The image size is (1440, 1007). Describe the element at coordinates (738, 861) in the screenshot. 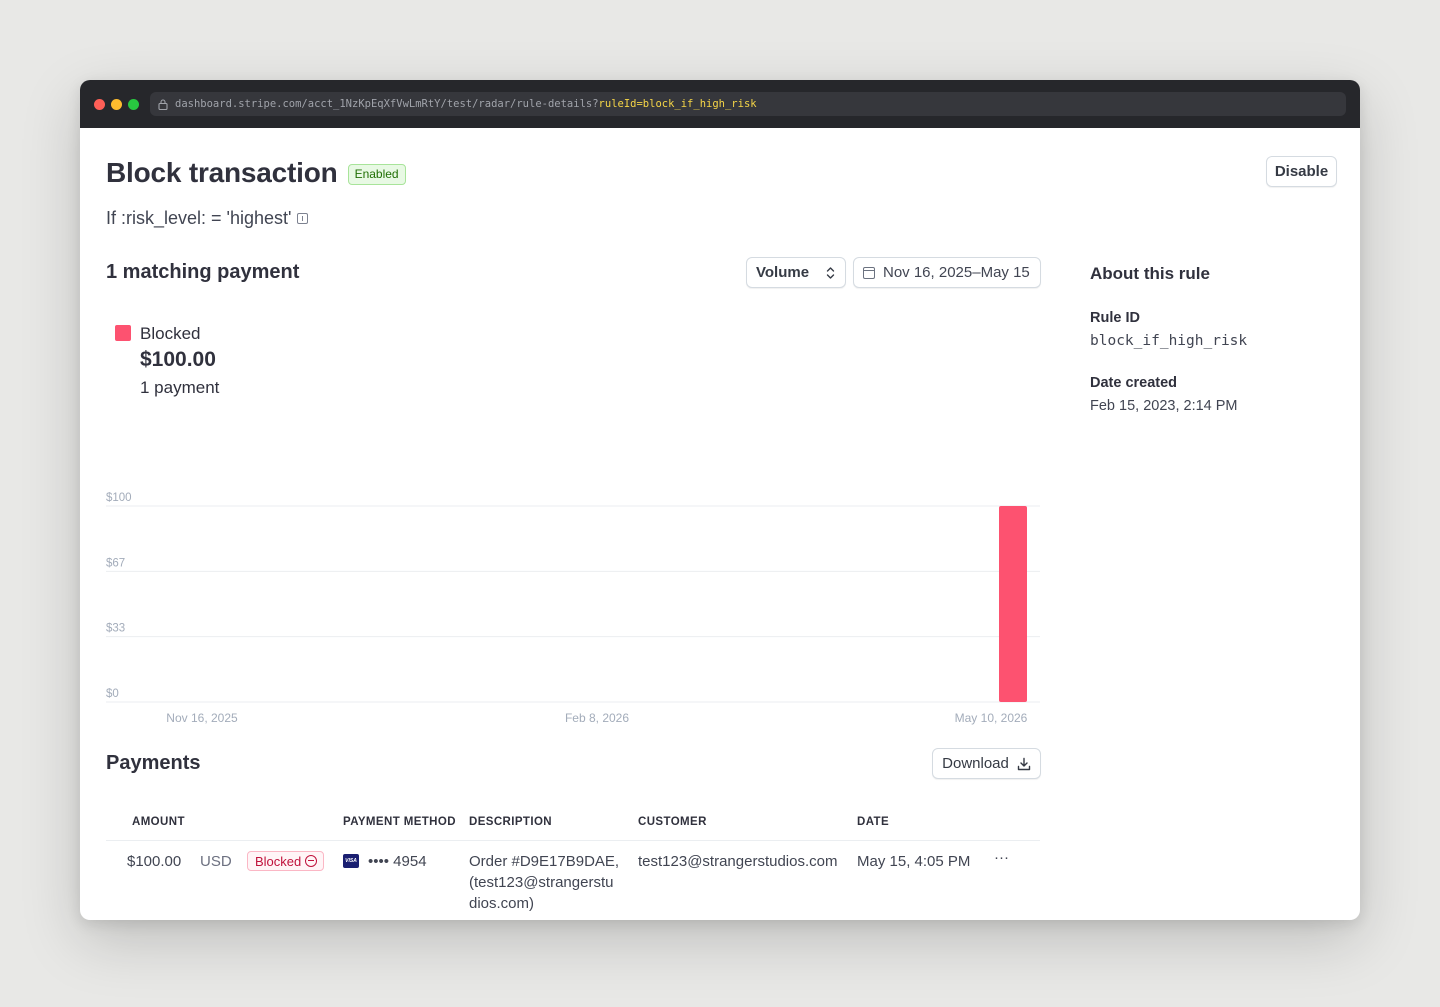

I see `payment-customer: test123@strangerstudios.com` at that location.